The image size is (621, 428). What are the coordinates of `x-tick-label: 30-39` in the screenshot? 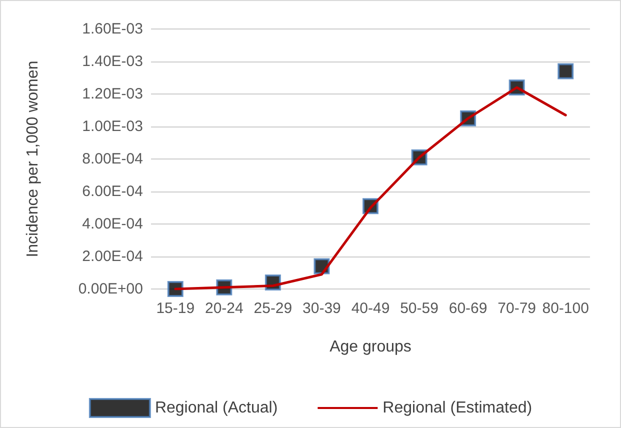 It's located at (321, 308).